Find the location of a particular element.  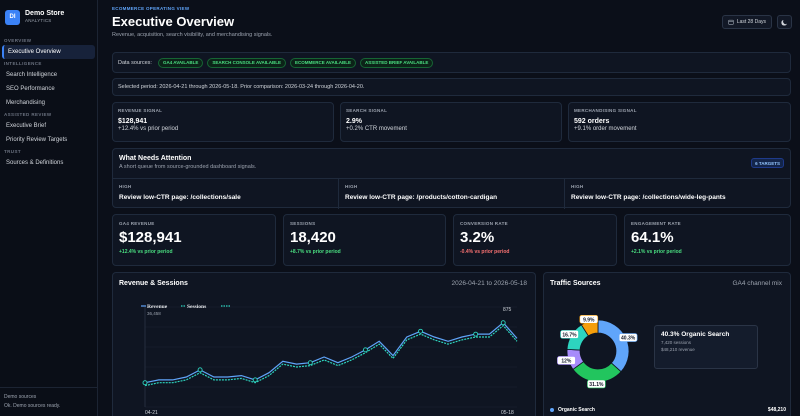

sidebar-item-seo-performance: SEO Performance is located at coordinates (30, 89).